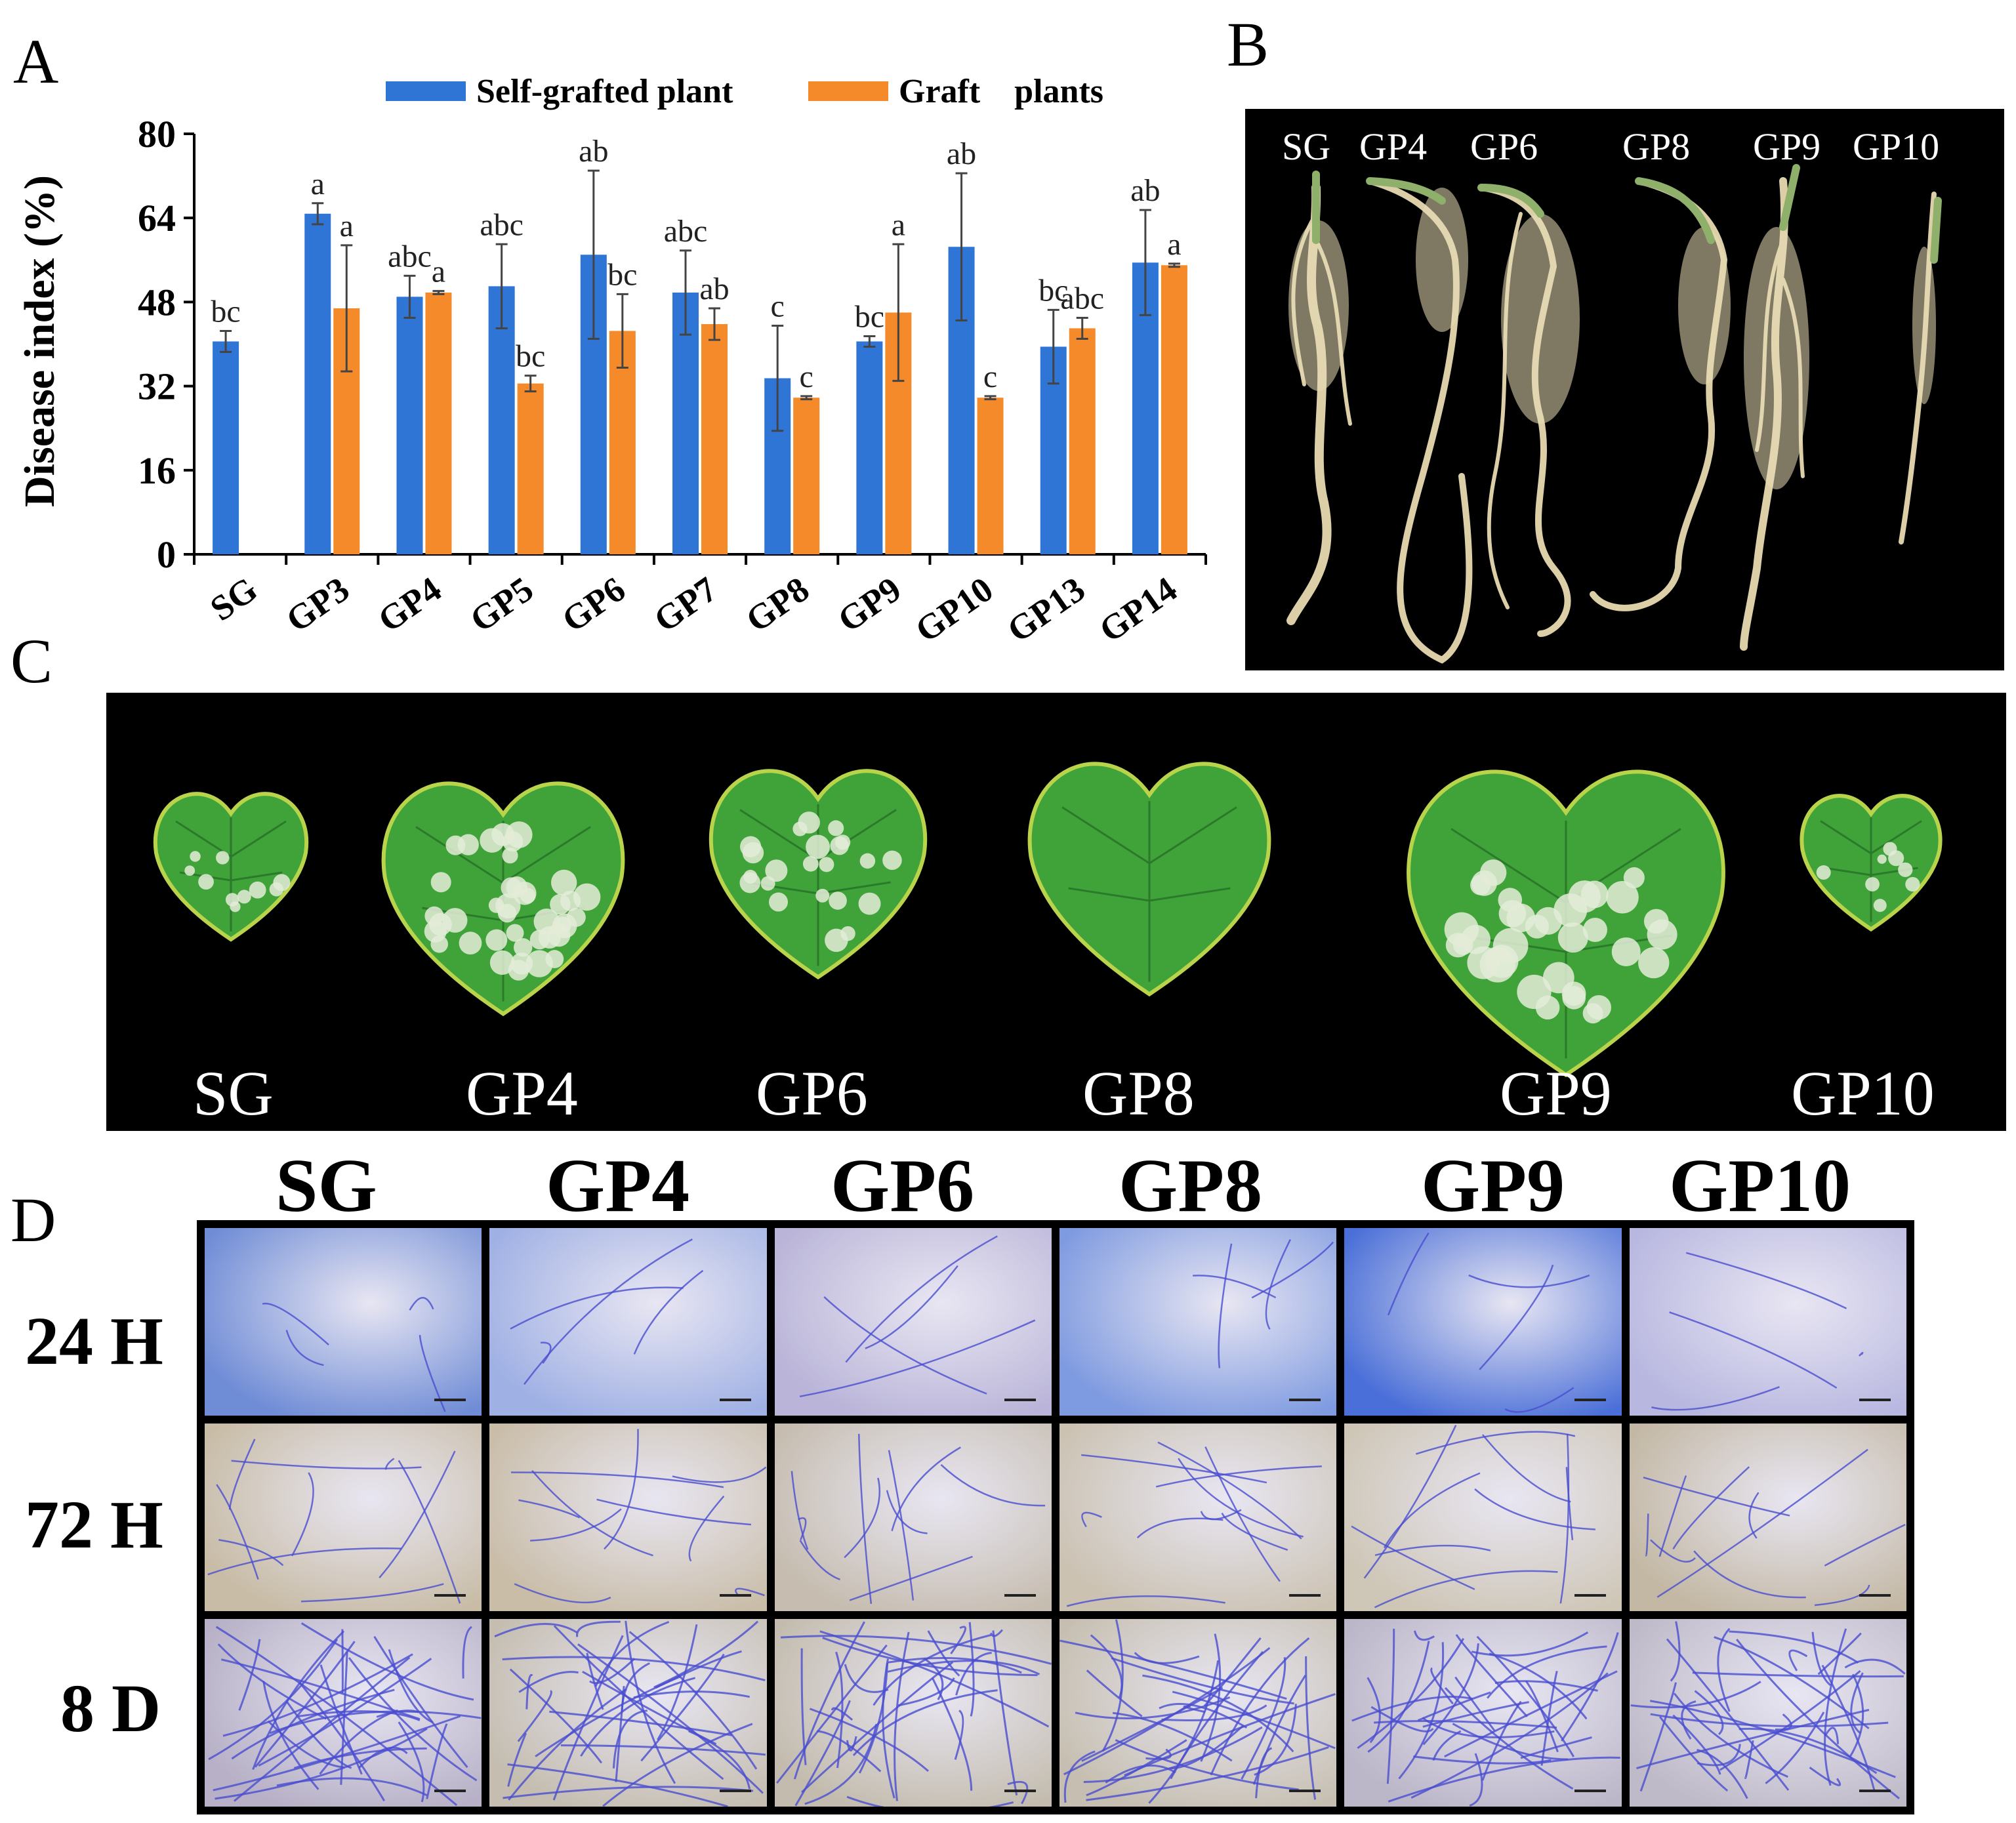  Describe the element at coordinates (326, 1186) in the screenshot. I see `microscopy-column-label: SG` at that location.